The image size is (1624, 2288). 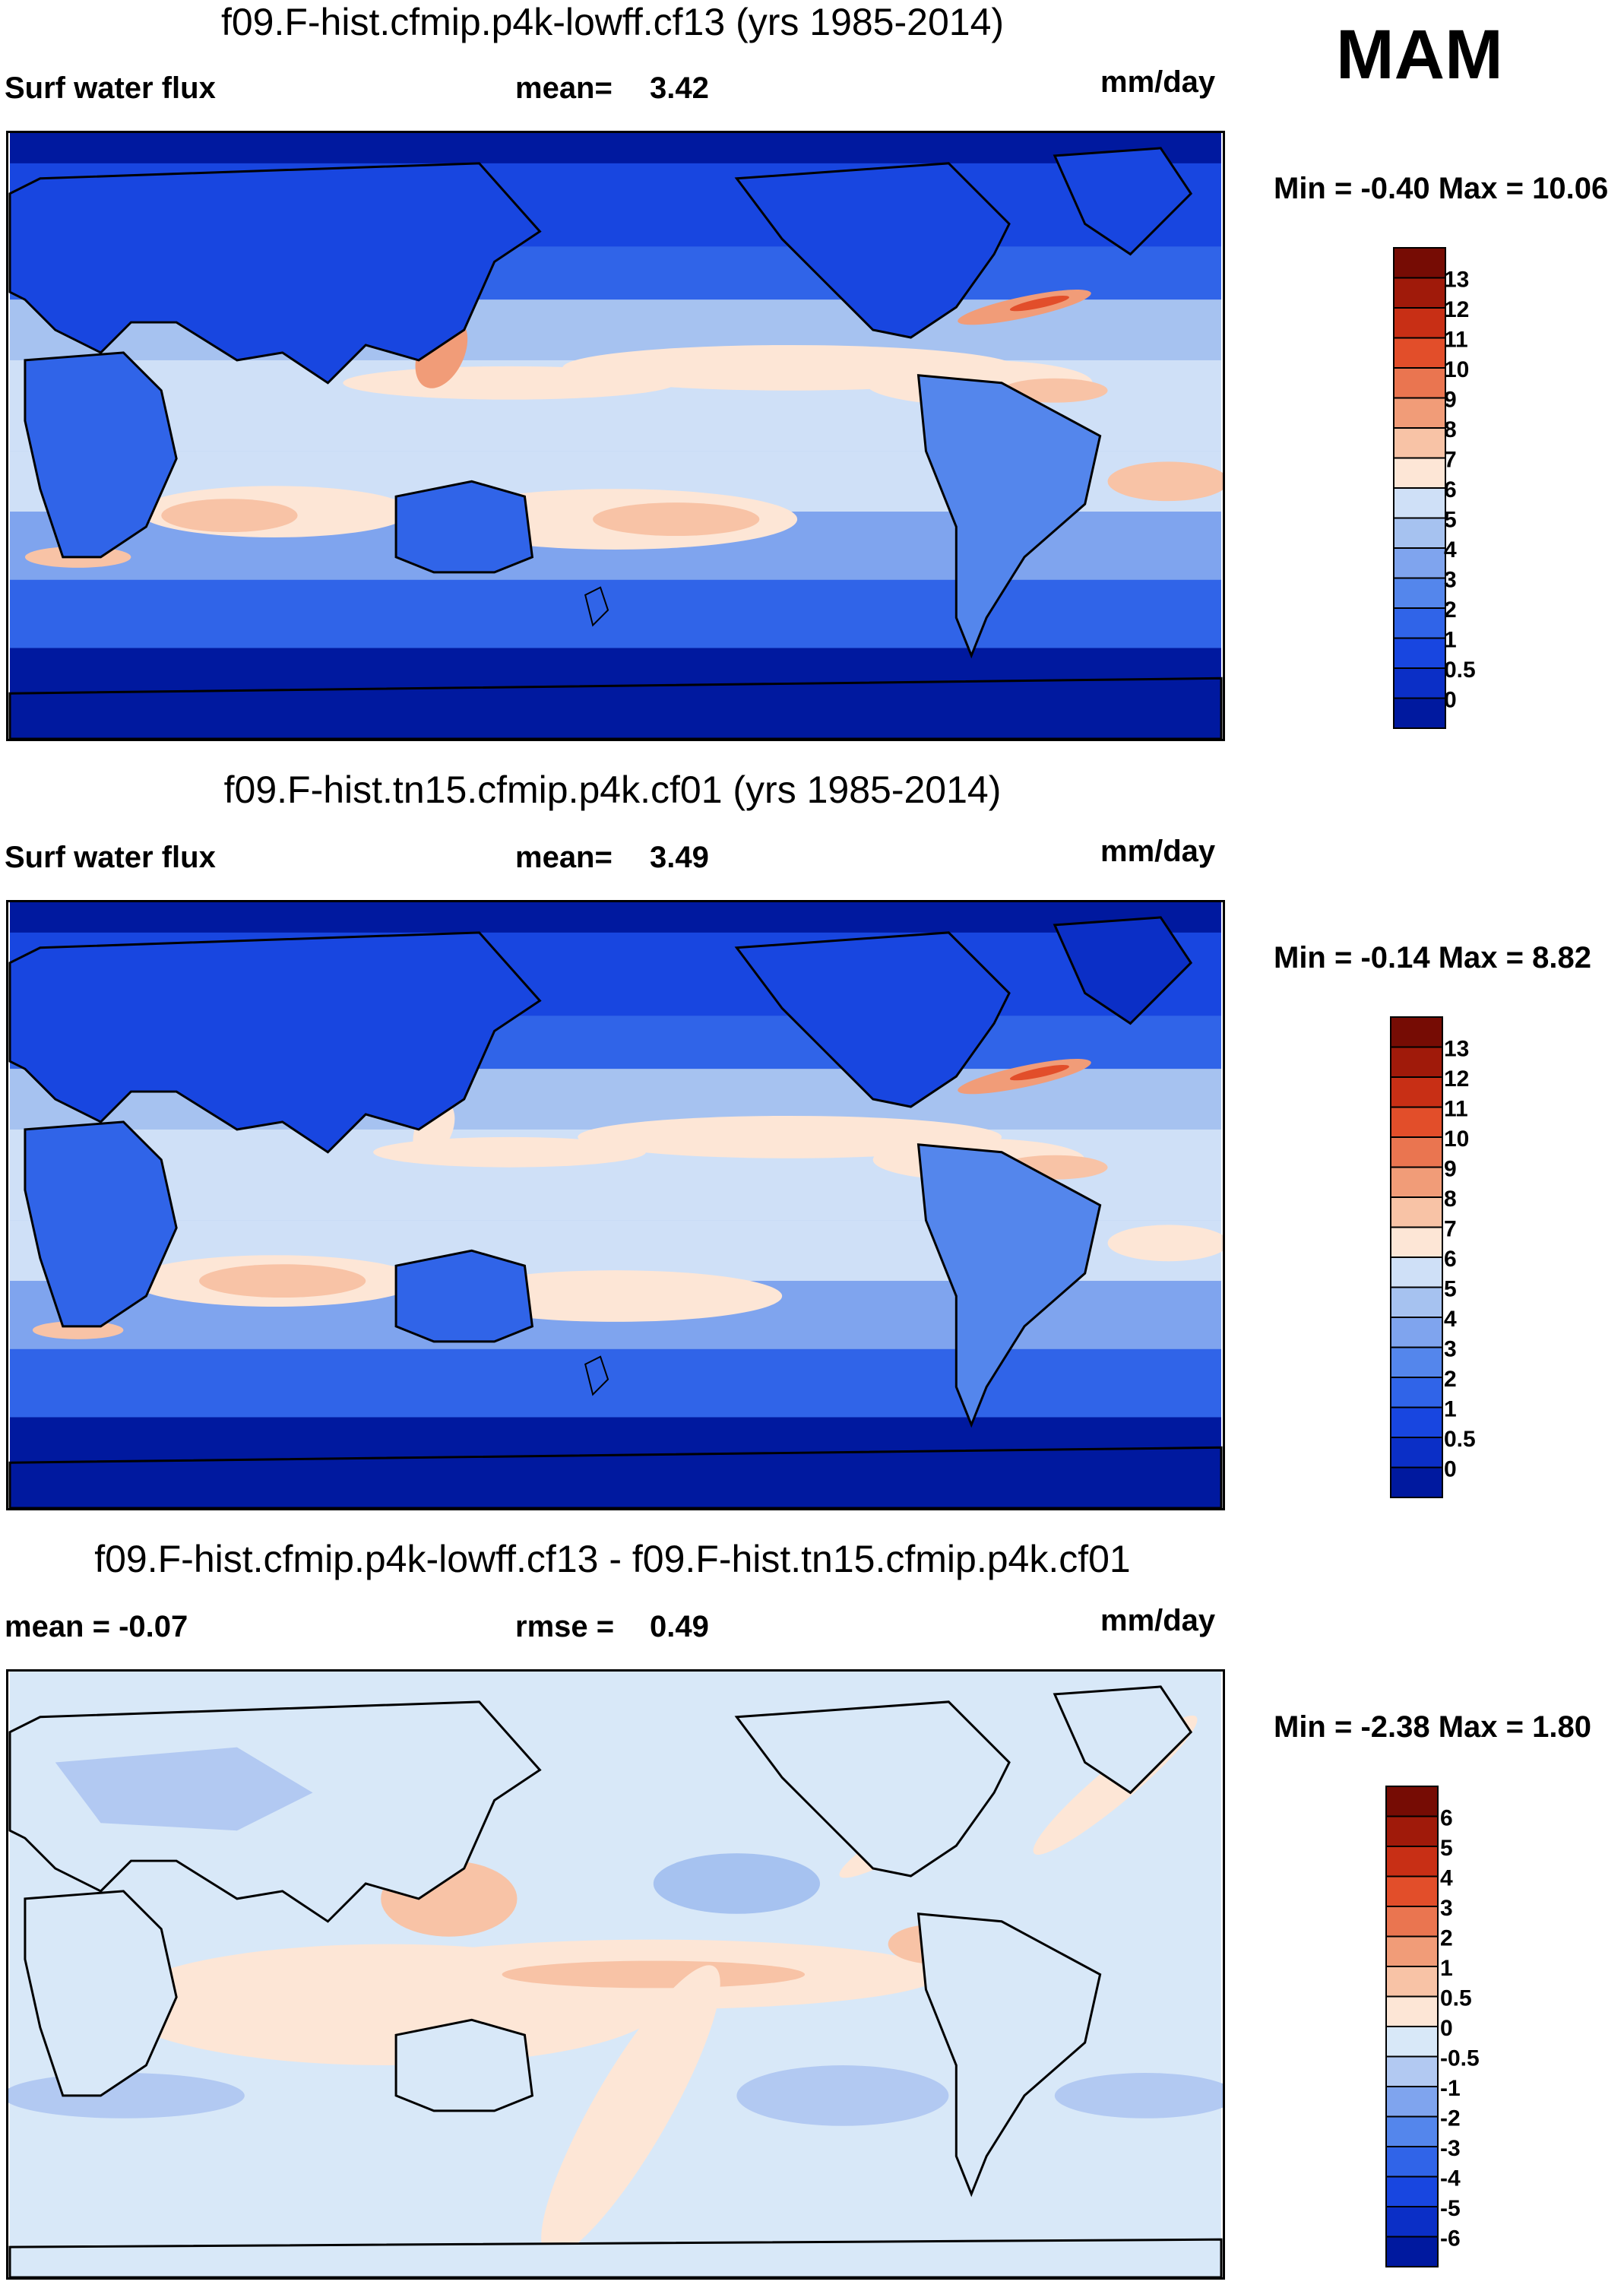 I want to click on colorbar-tick-label: -5, so click(x=1450, y=2208).